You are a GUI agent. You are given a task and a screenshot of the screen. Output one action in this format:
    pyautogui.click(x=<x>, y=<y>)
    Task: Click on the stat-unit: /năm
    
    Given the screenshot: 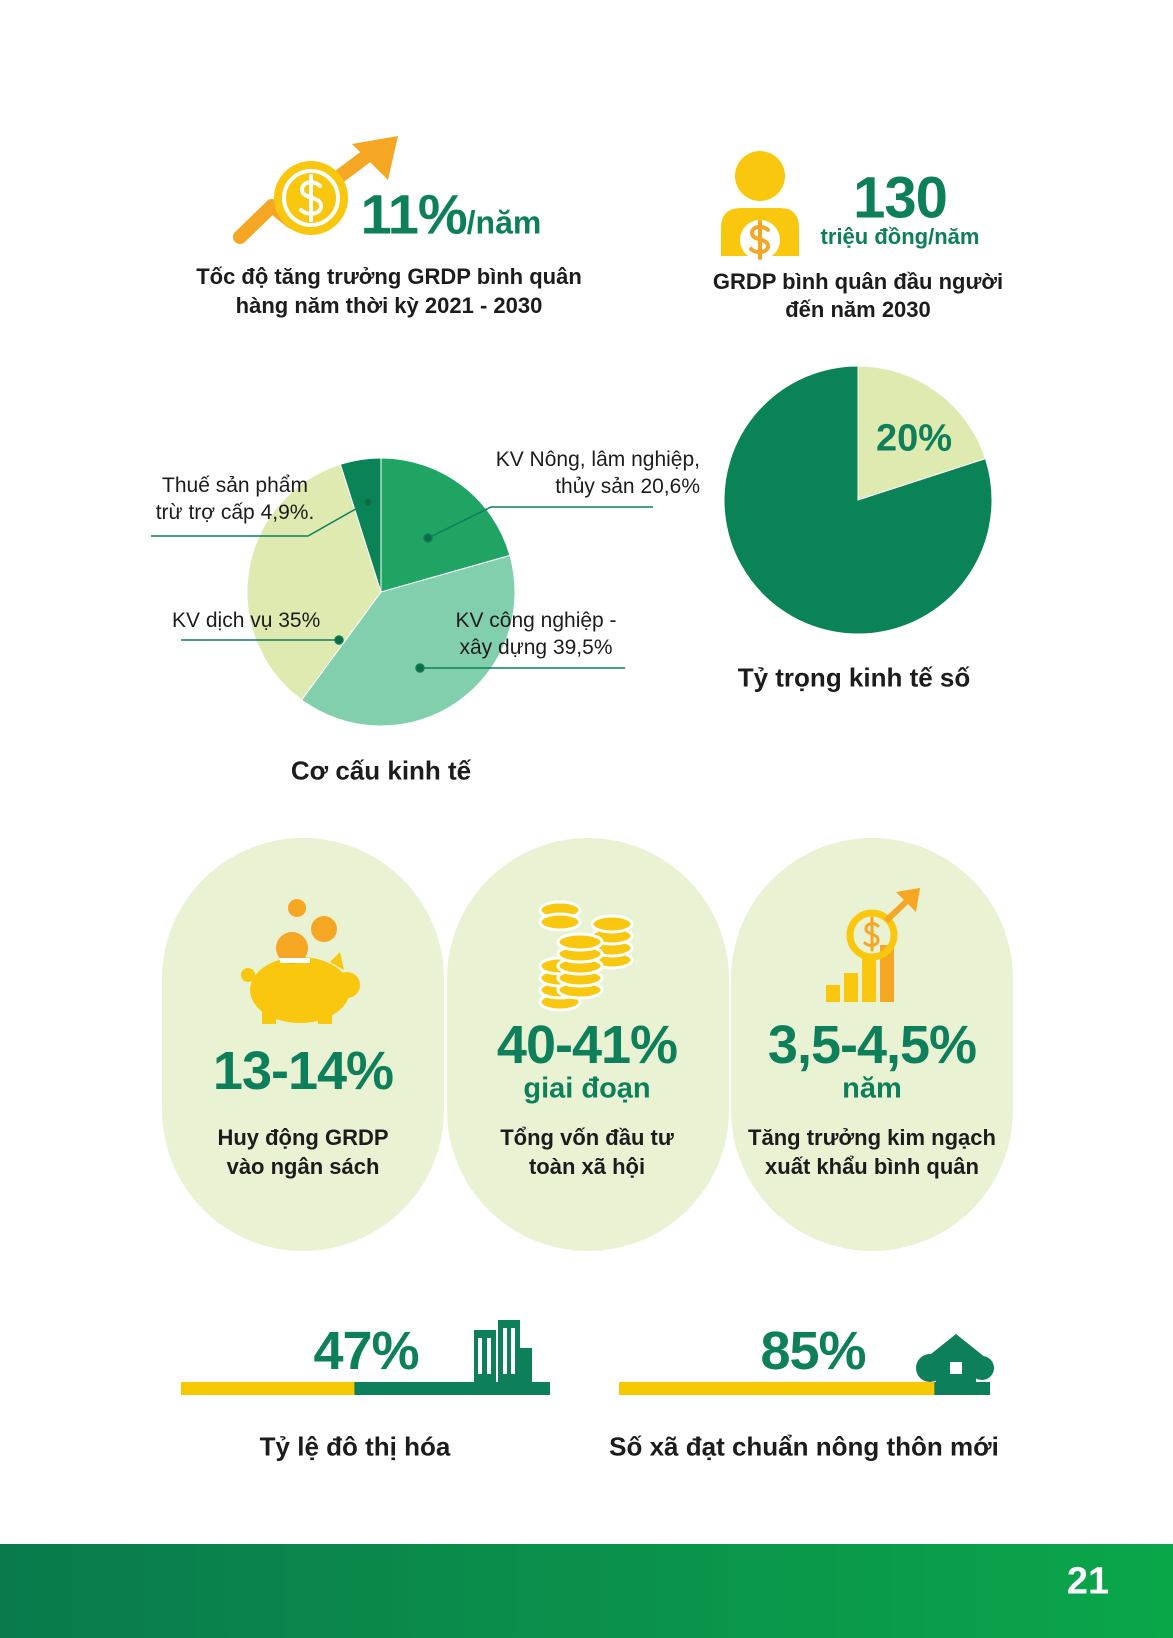 What is the action you would take?
    pyautogui.click(x=504, y=222)
    